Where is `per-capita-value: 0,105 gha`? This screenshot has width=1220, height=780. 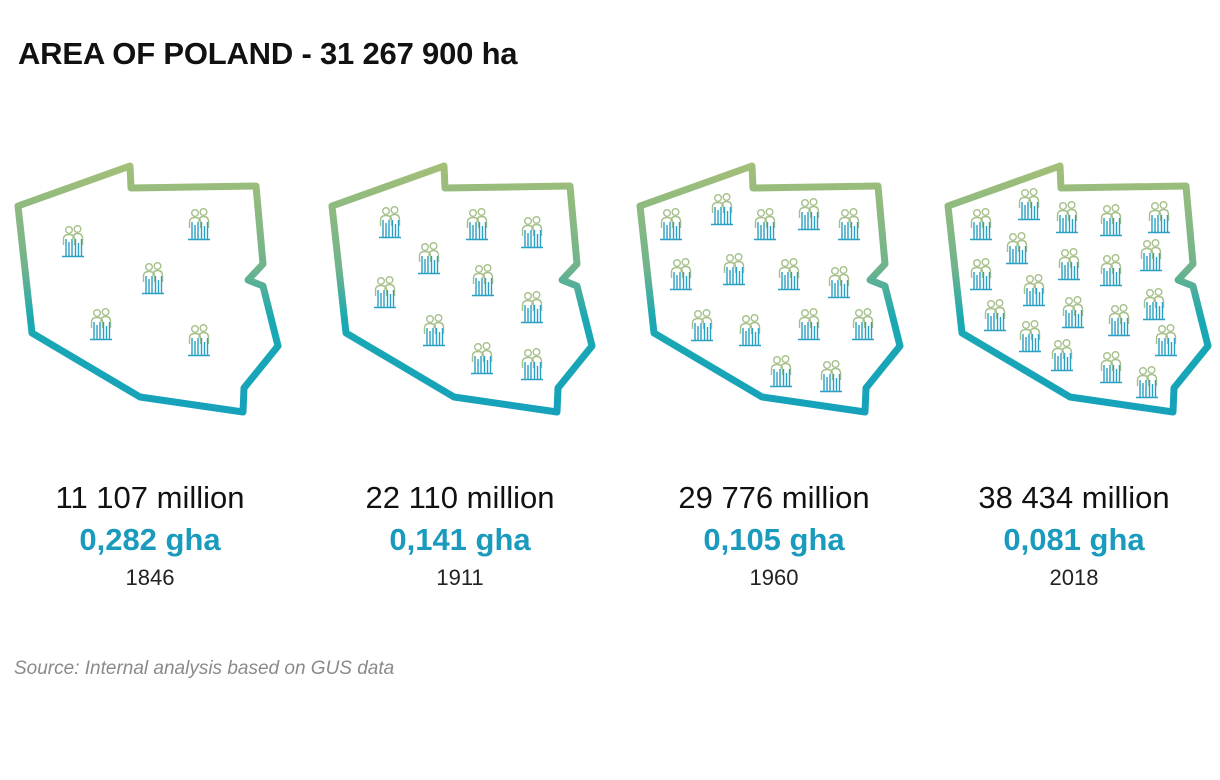 per-capita-value: 0,105 gha is located at coordinates (774, 539).